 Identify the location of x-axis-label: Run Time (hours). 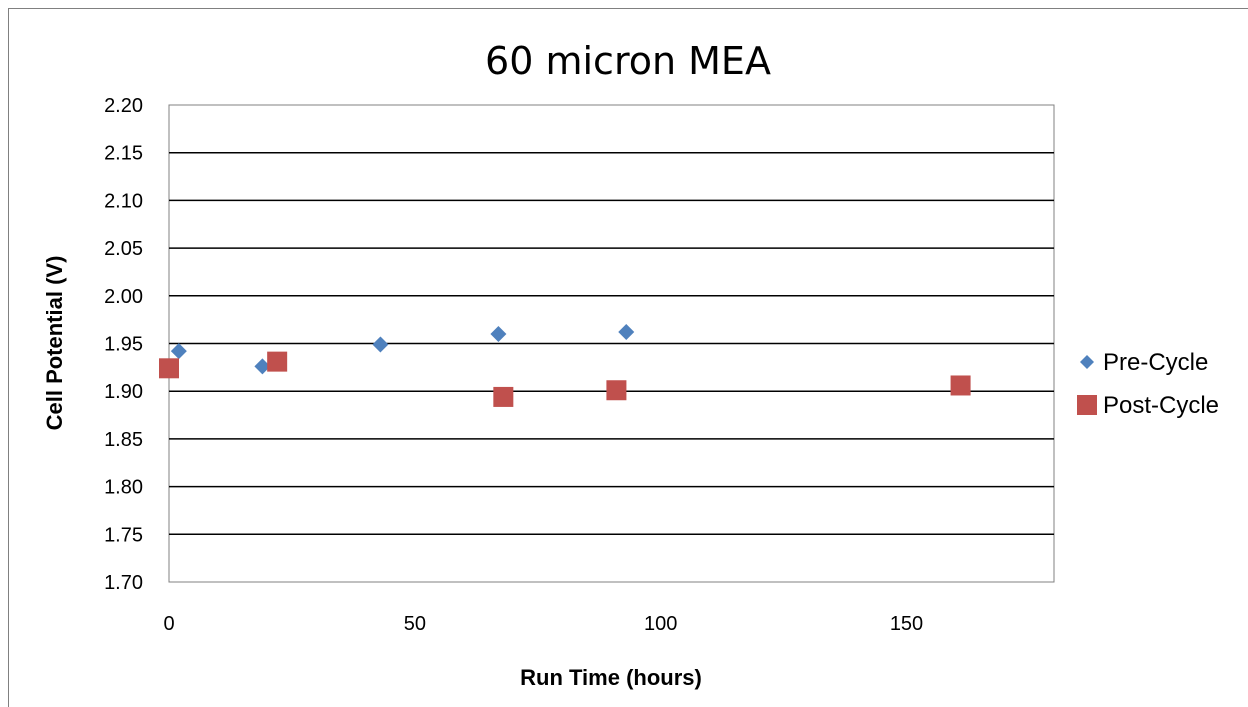
(611, 677).